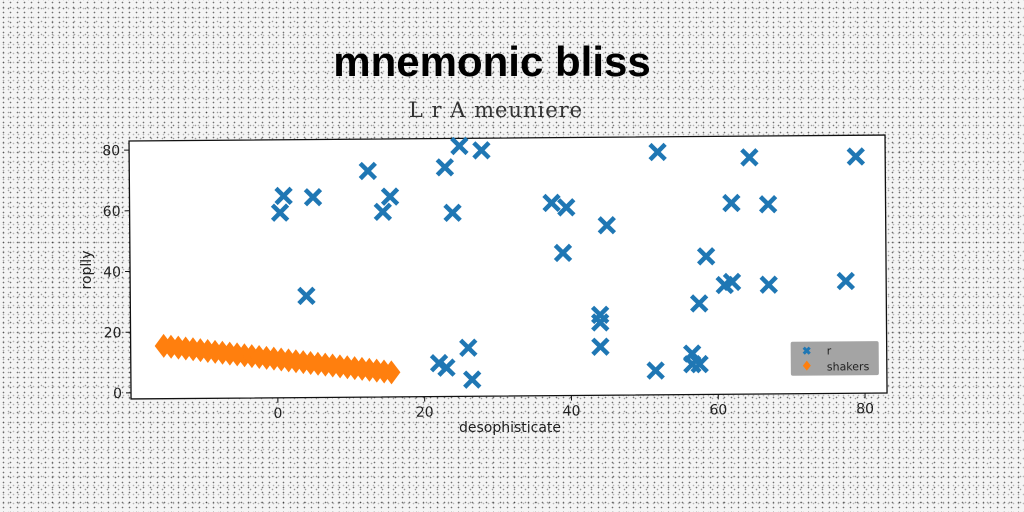 The image size is (1024, 512). I want to click on y-tick-label: 80, so click(111, 151).